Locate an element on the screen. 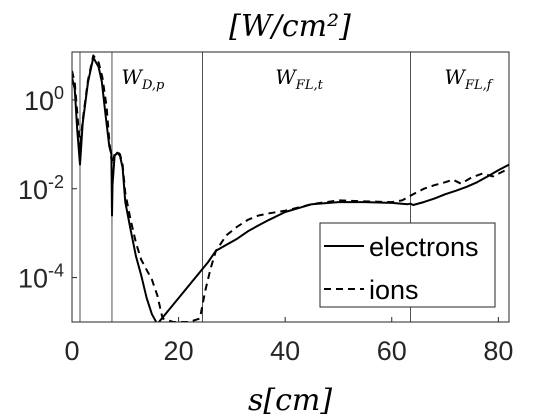  x-tick-label-1: 20 is located at coordinates (179, 351).